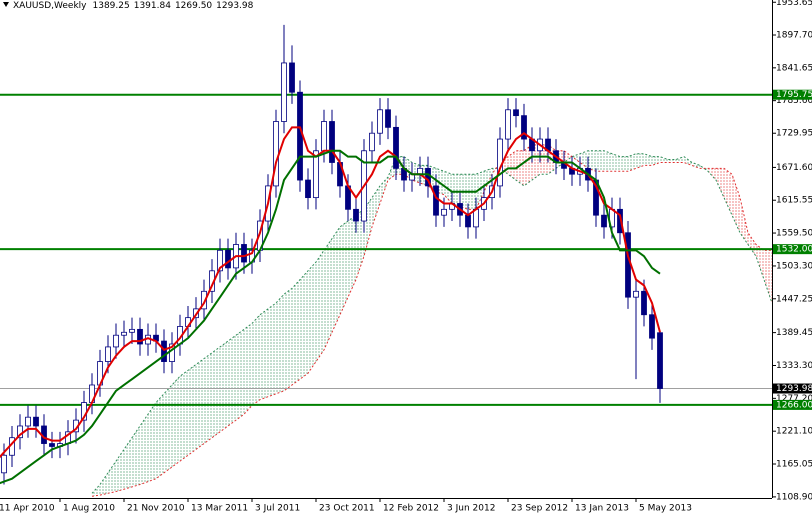  I want to click on y-tick-label: 1221.10, so click(794, 432).